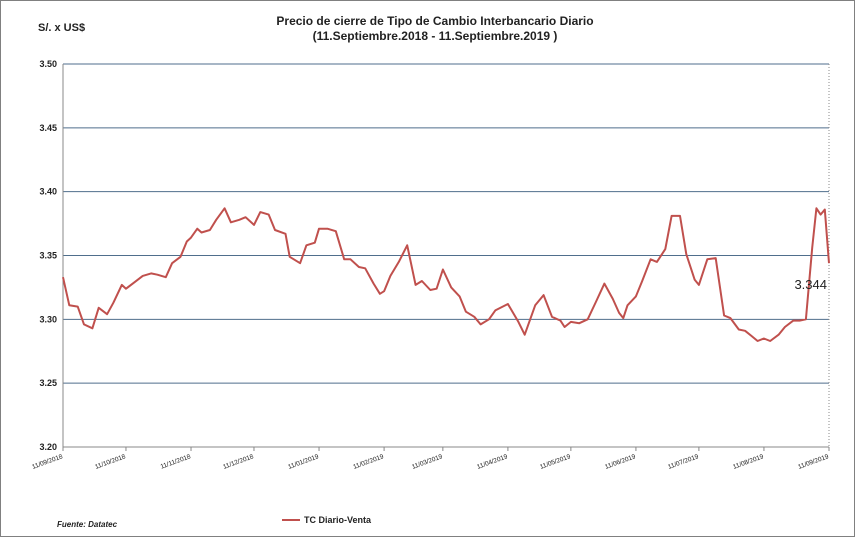 This screenshot has height=537, width=855. What do you see at coordinates (48, 128) in the screenshot?
I see `y-tick-label: 3.45` at bounding box center [48, 128].